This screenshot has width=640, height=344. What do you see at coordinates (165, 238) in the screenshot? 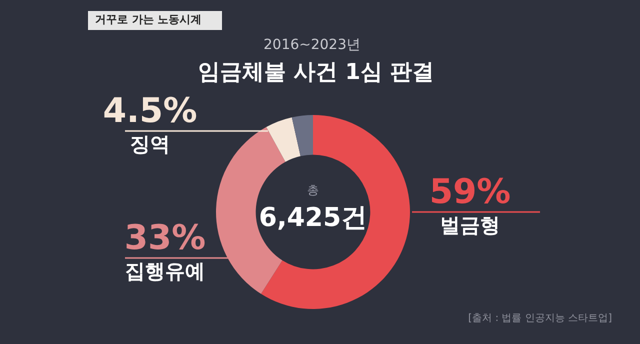
I see `data-label: 33%` at bounding box center [165, 238].